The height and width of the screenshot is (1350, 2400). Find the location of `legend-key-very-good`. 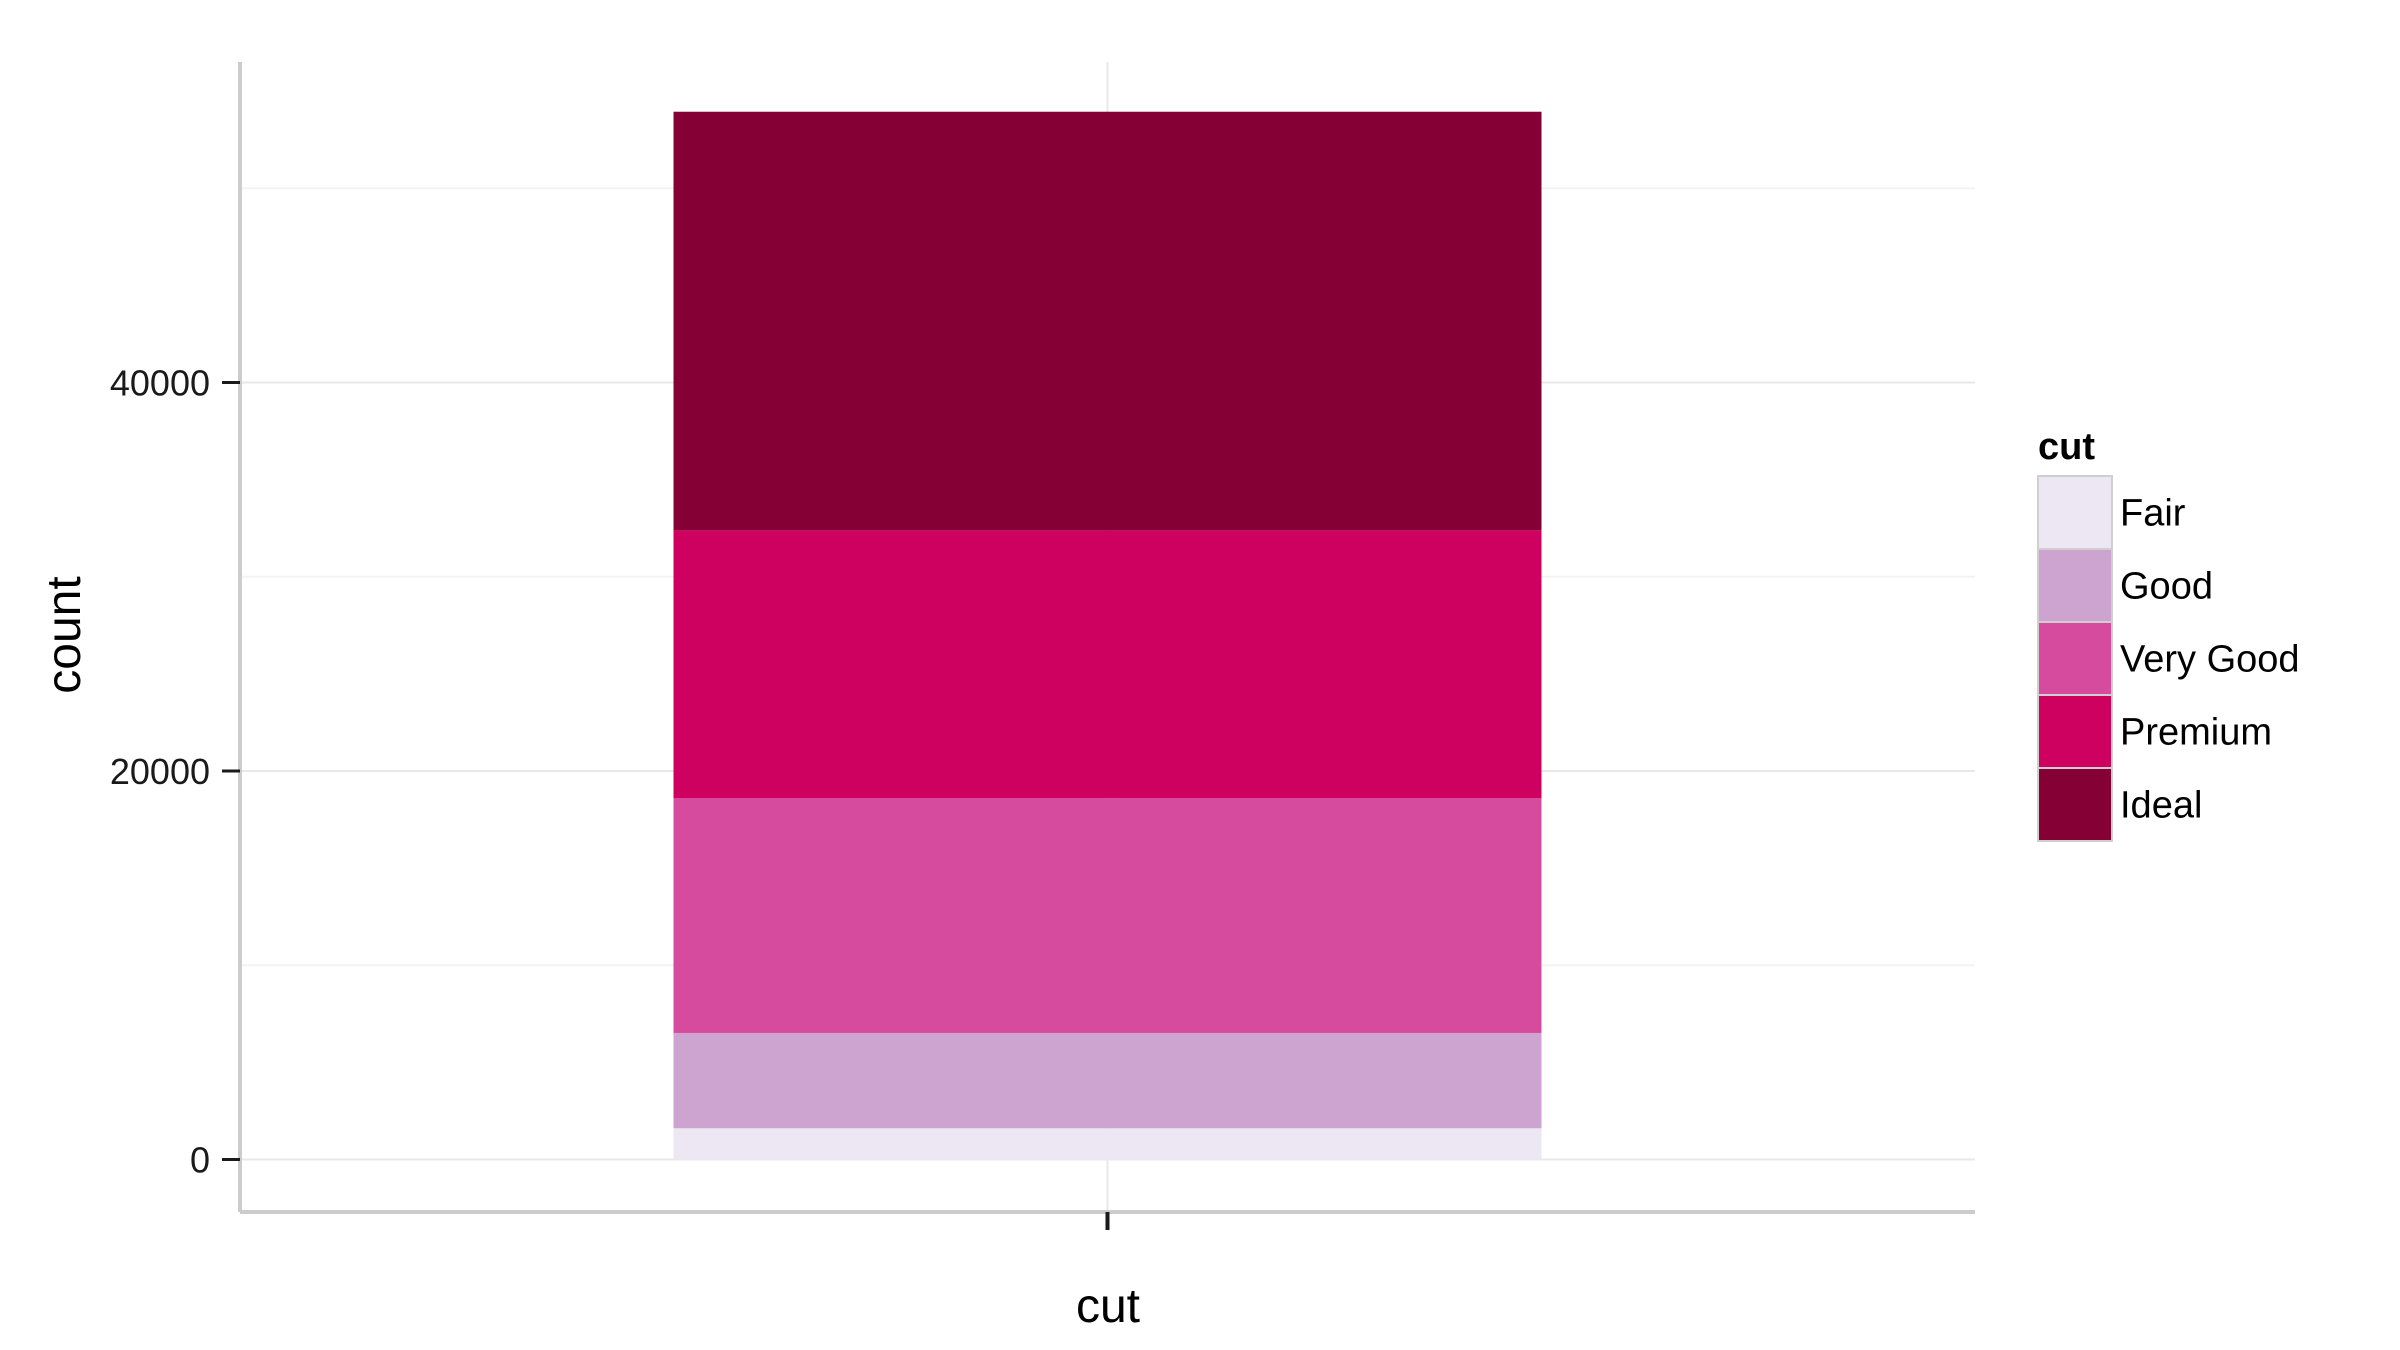

legend-key-very-good is located at coordinates (2075, 658).